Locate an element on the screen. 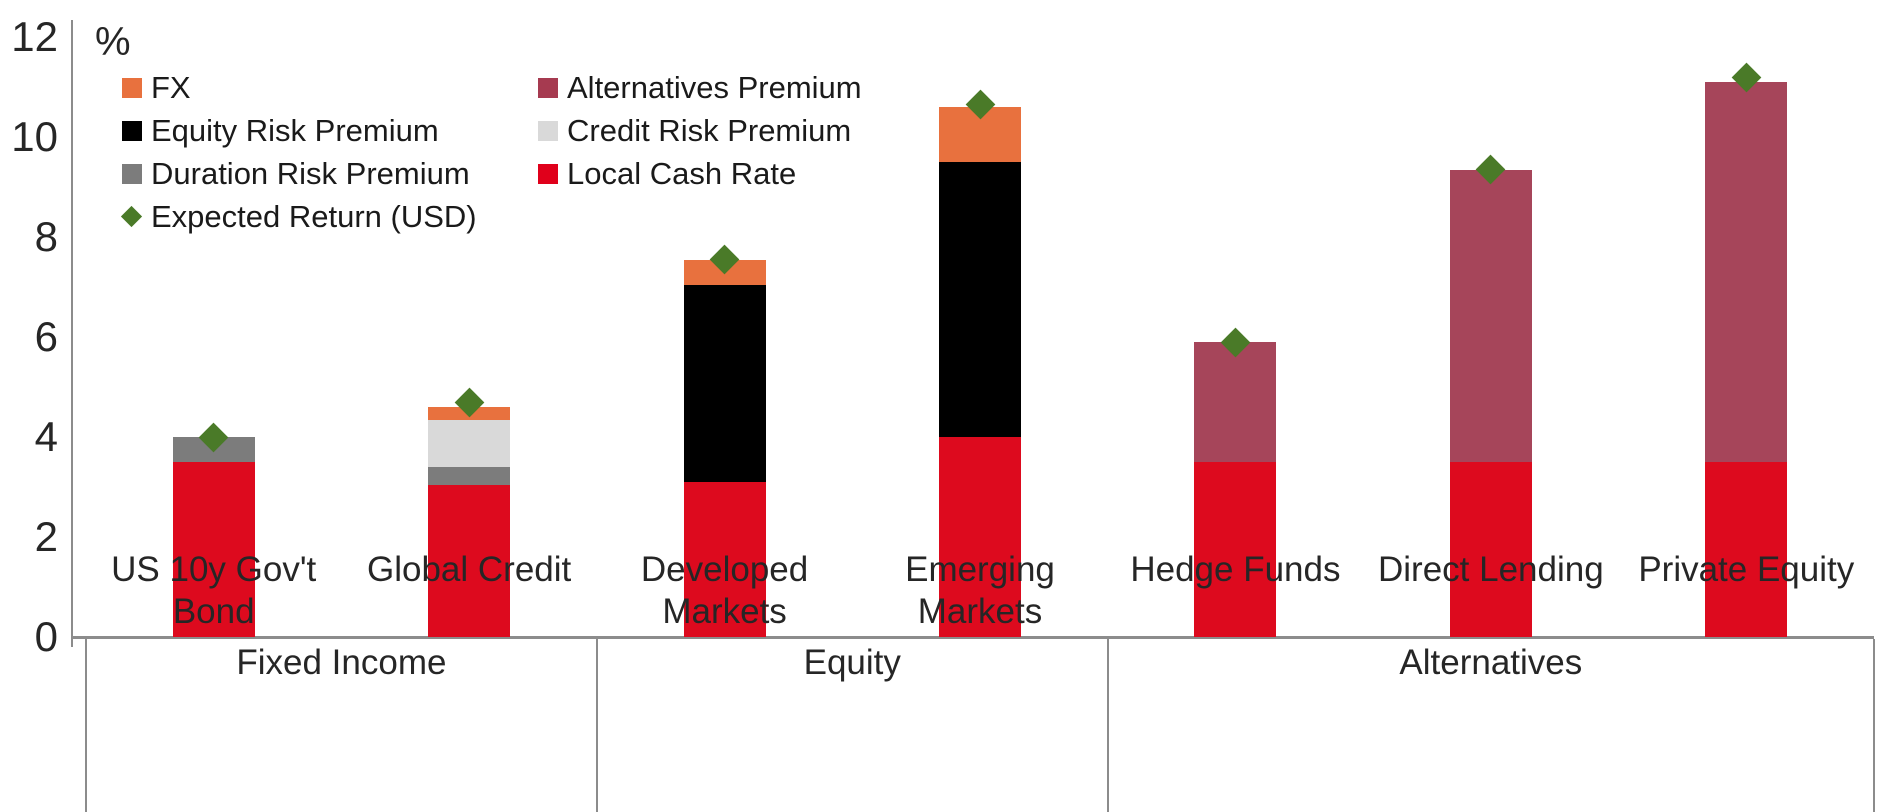  bar-emerging-markets is located at coordinates (980, 372).